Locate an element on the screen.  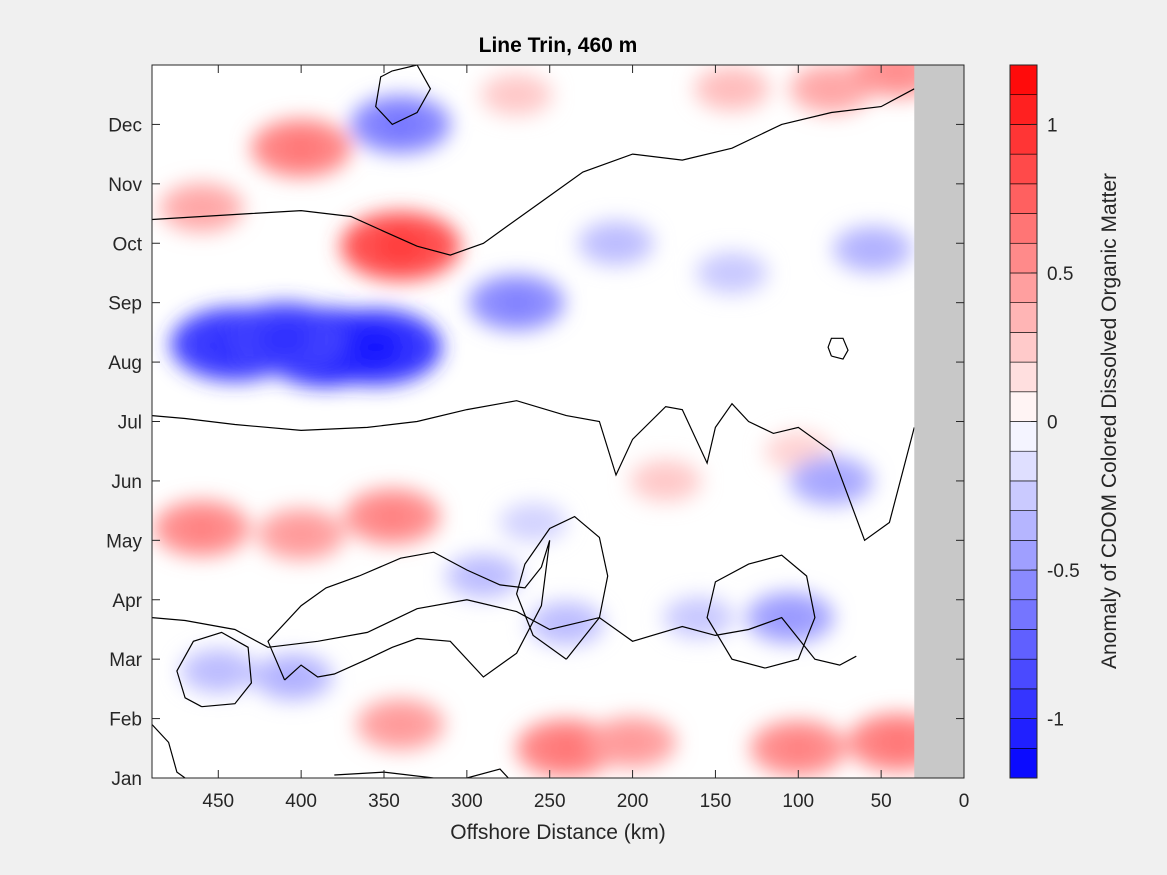
colorbar-tick-label: 1 is located at coordinates (1052, 125).